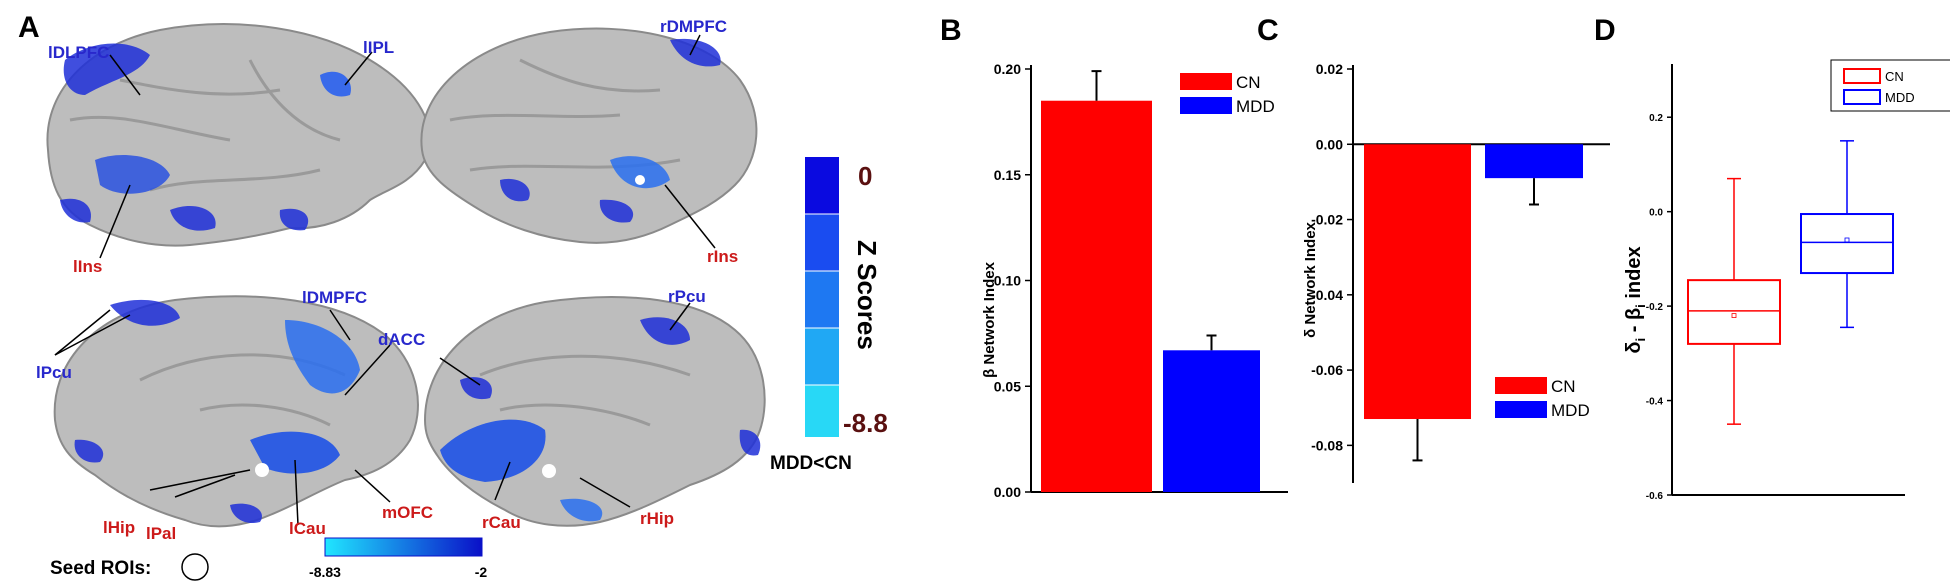 This screenshot has width=1950, height=585. Describe the element at coordinates (1656, 118) in the screenshot. I see `y-tick-label: 0.2` at that location.